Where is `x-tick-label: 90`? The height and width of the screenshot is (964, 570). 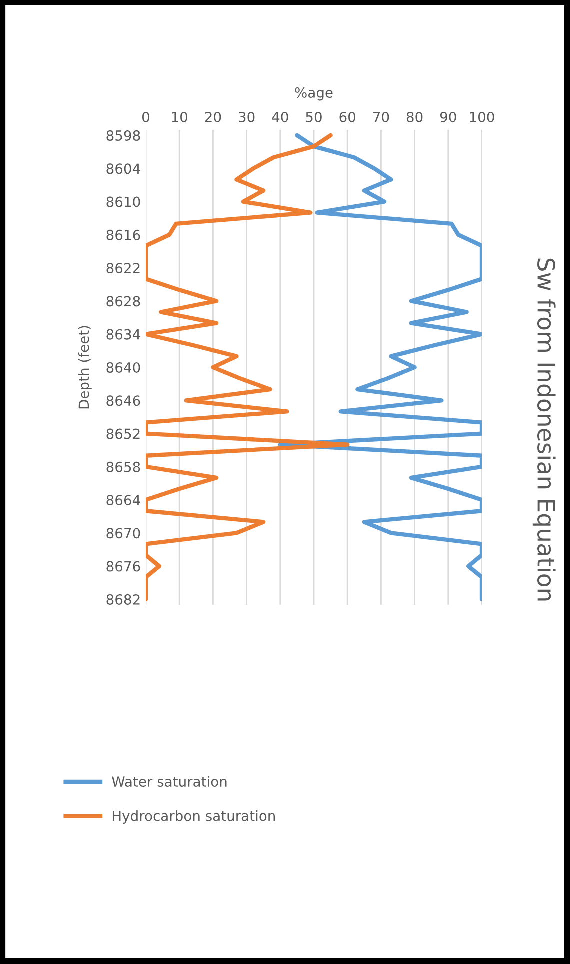 x-tick-label: 90 is located at coordinates (448, 117).